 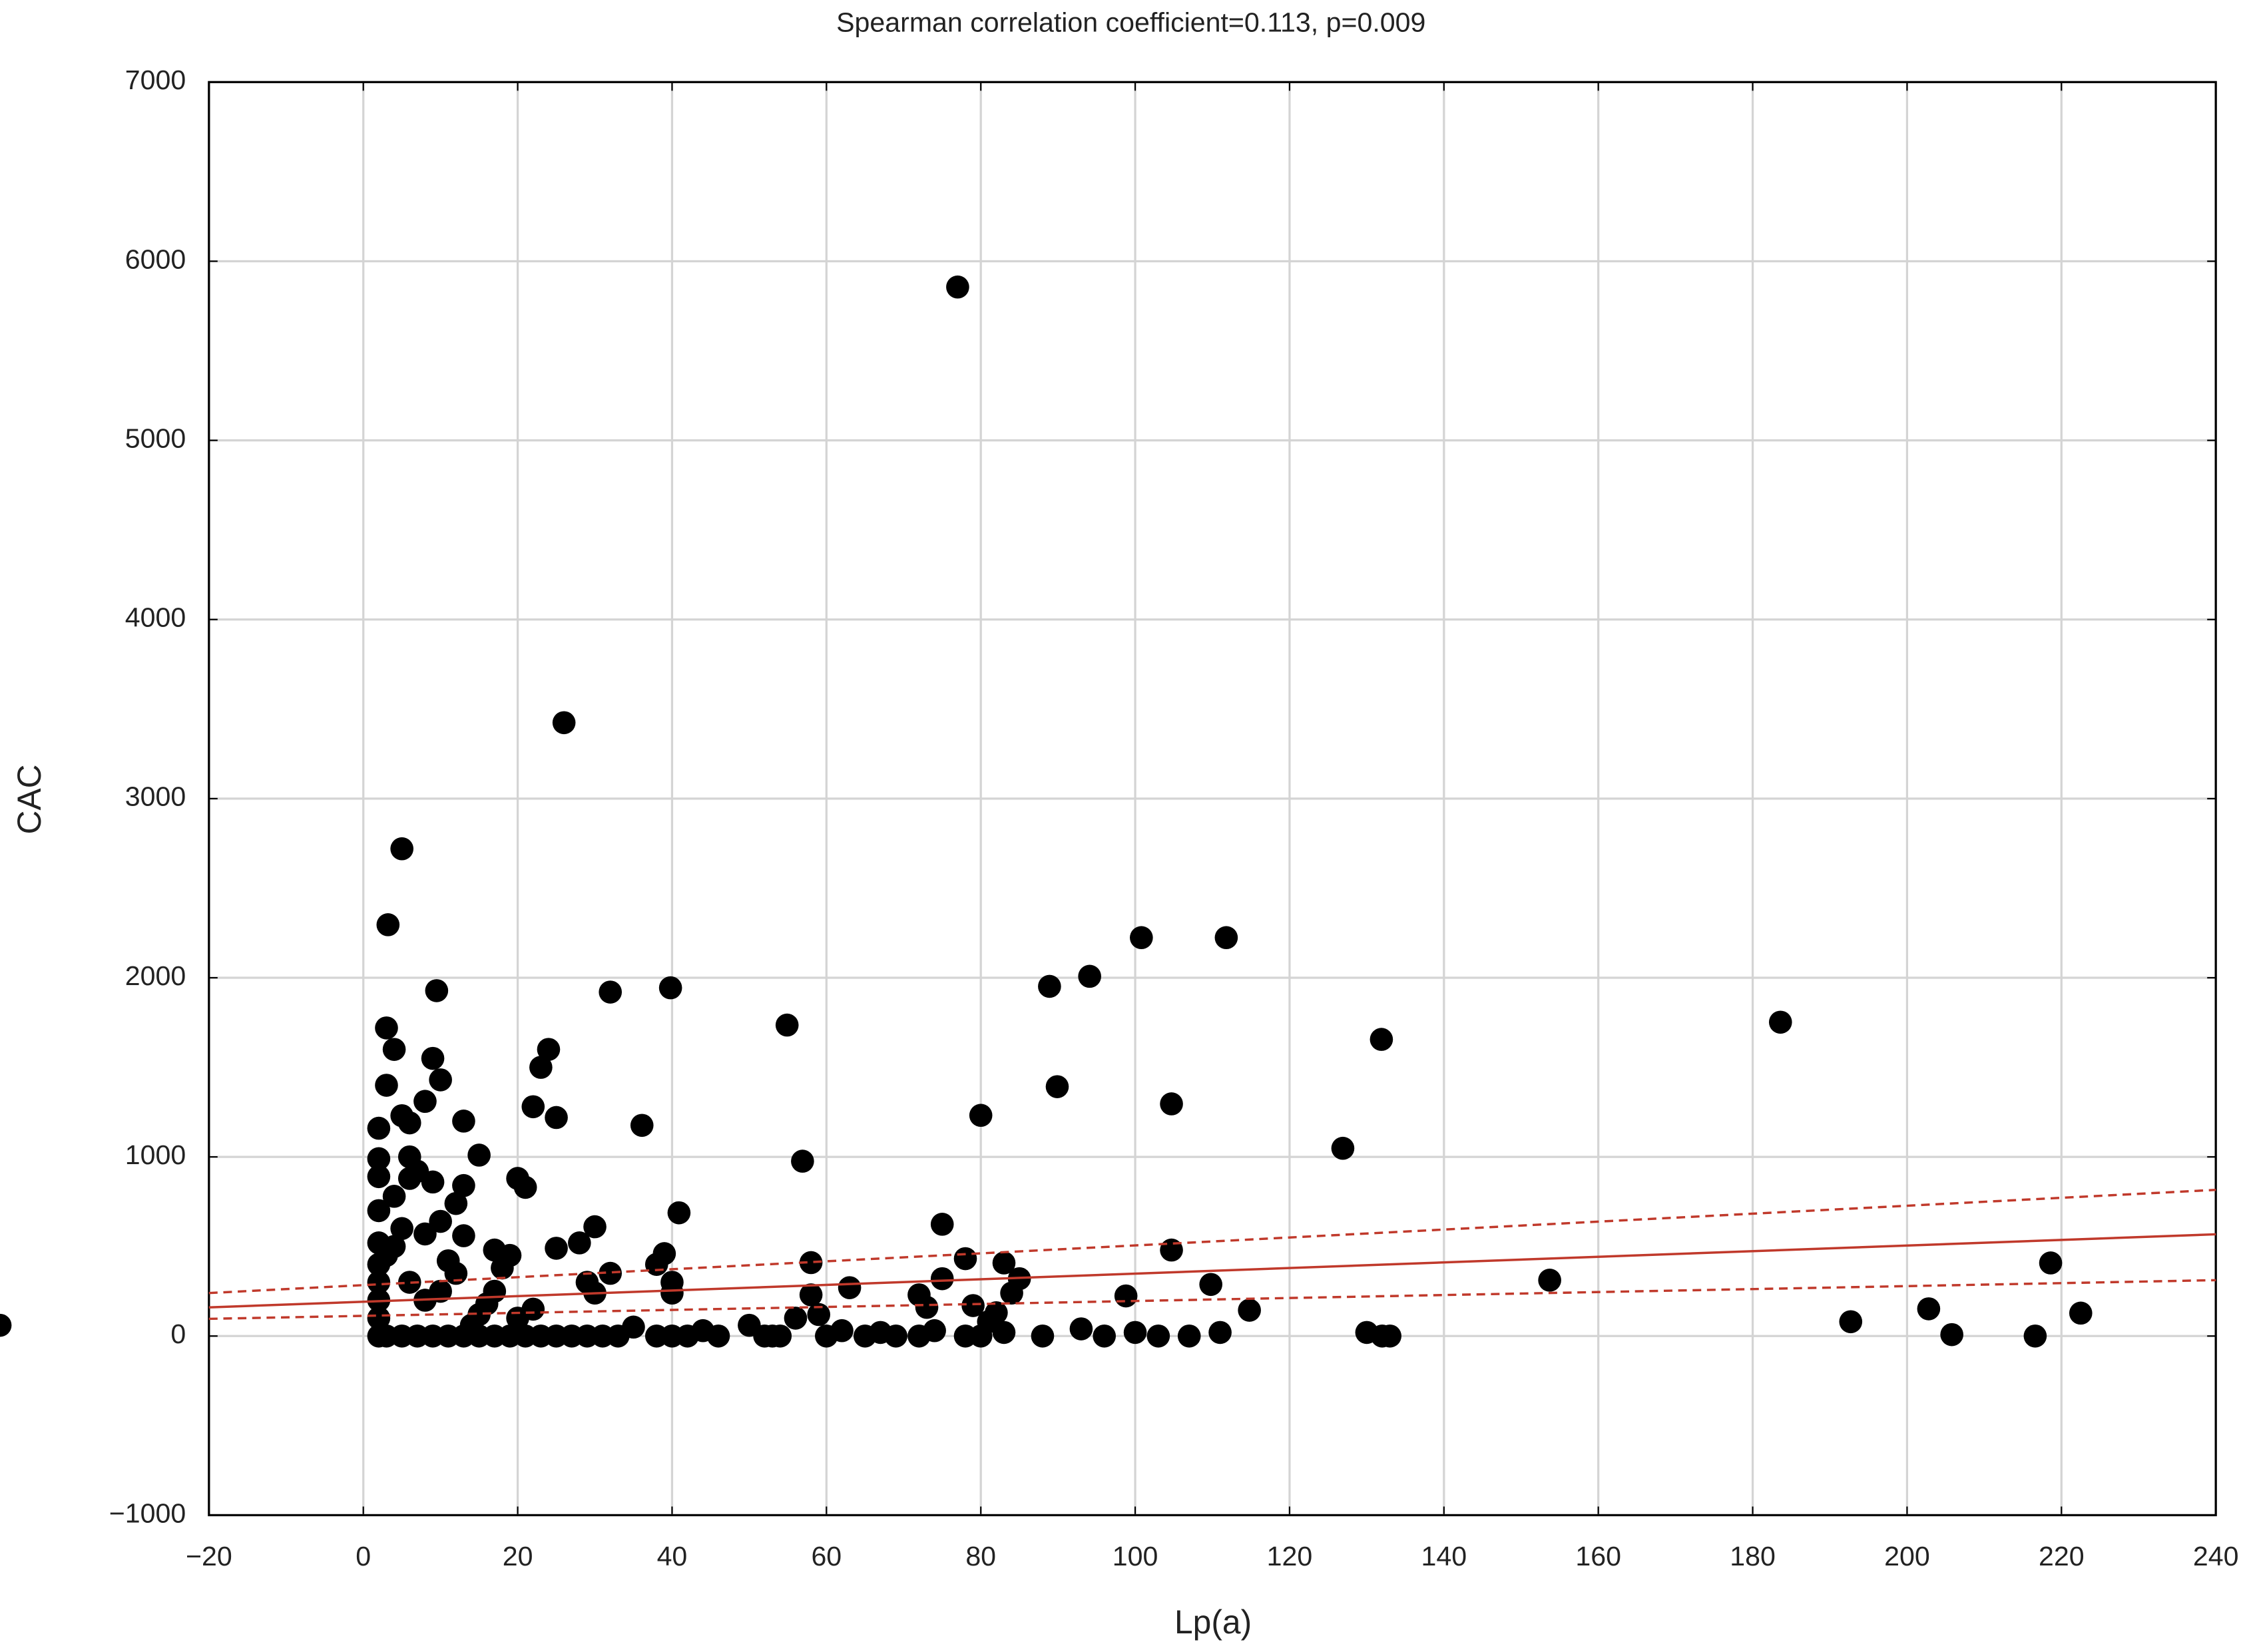 I want to click on x-tick-label: 60, so click(x=826, y=1556).